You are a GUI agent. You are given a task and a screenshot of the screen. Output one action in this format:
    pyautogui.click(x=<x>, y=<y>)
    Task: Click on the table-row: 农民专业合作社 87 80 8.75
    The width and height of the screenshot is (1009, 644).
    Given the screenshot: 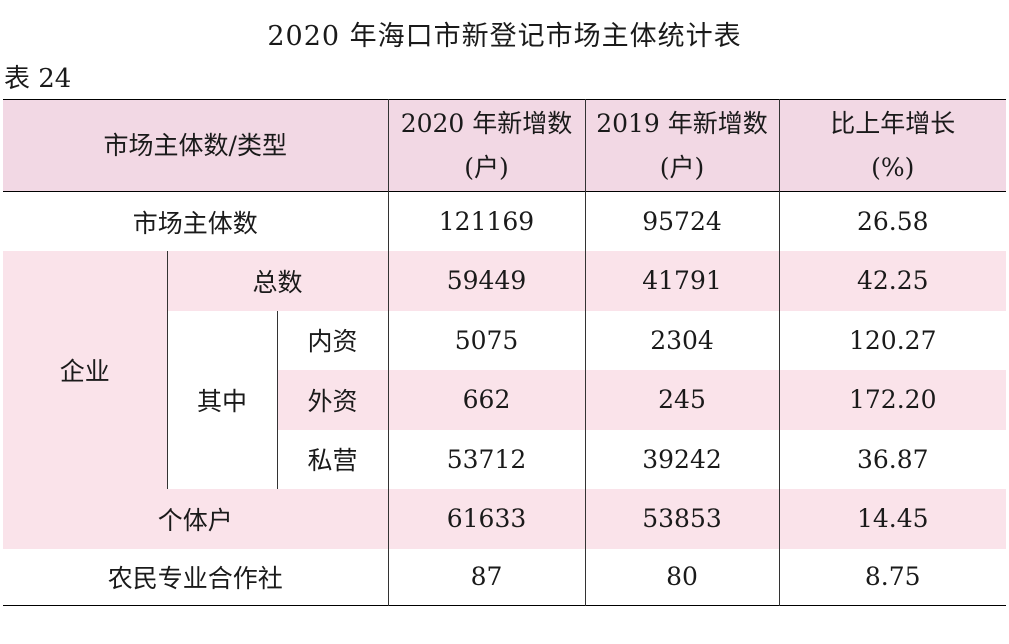 What is the action you would take?
    pyautogui.click(x=504, y=577)
    